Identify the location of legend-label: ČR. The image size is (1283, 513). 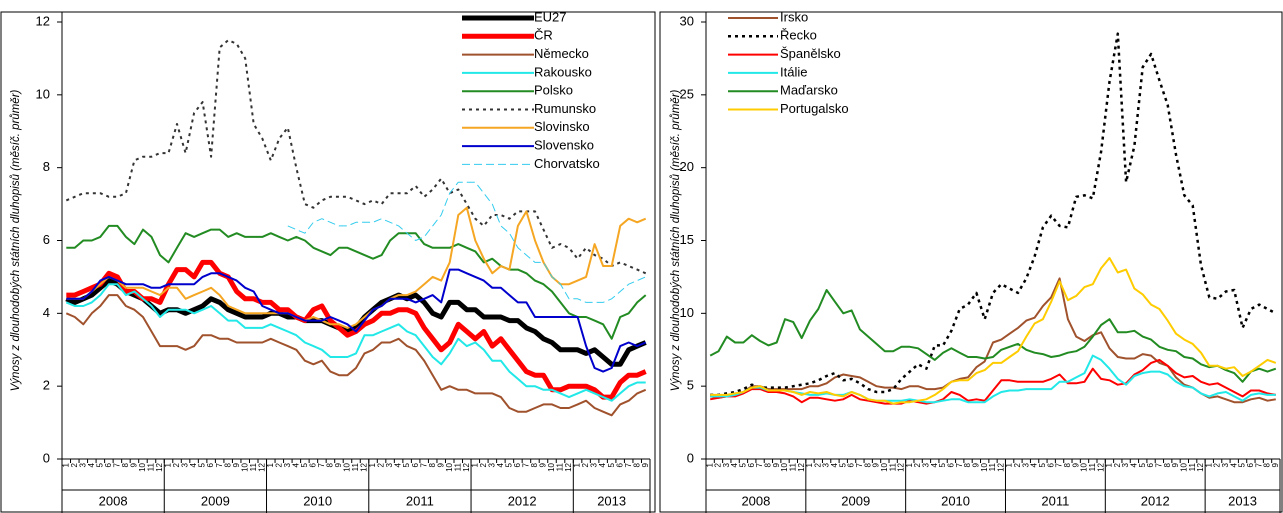
(543, 35).